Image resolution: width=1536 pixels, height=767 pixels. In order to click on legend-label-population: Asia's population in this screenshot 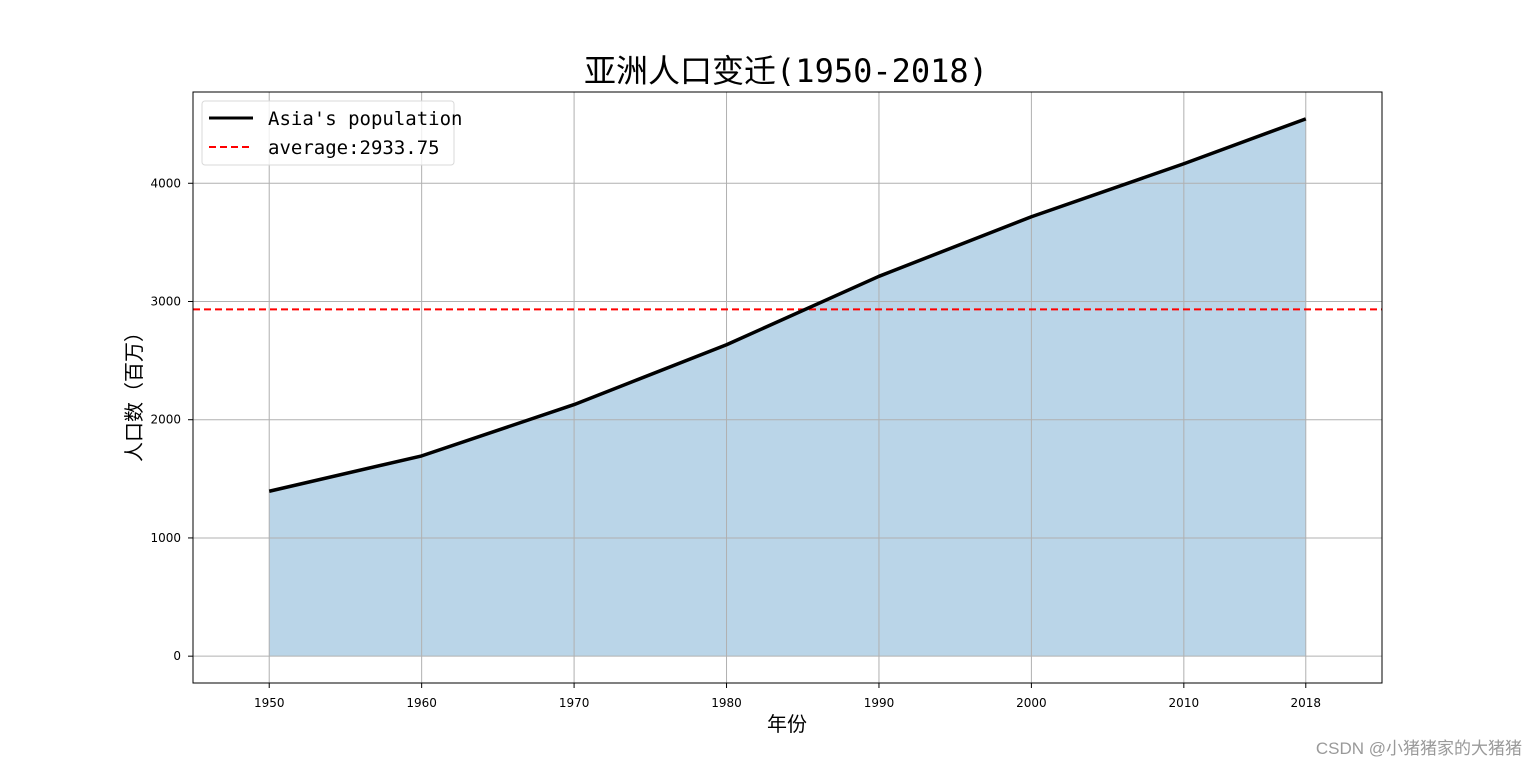, I will do `click(365, 119)`.